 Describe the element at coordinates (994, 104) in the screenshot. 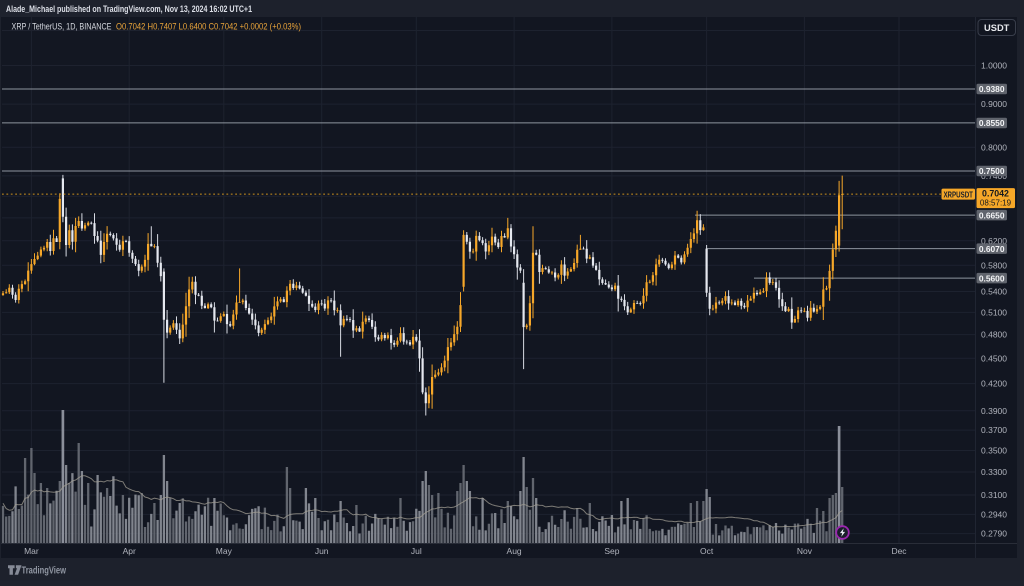

I see `svg-text: 0.9000` at that location.